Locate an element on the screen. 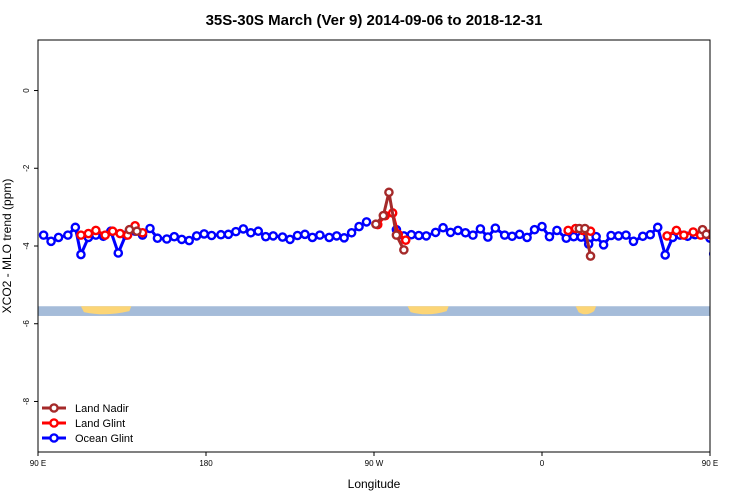 Image resolution: width=750 pixels, height=500 pixels. legend-marker-land-glint is located at coordinates (54, 423).